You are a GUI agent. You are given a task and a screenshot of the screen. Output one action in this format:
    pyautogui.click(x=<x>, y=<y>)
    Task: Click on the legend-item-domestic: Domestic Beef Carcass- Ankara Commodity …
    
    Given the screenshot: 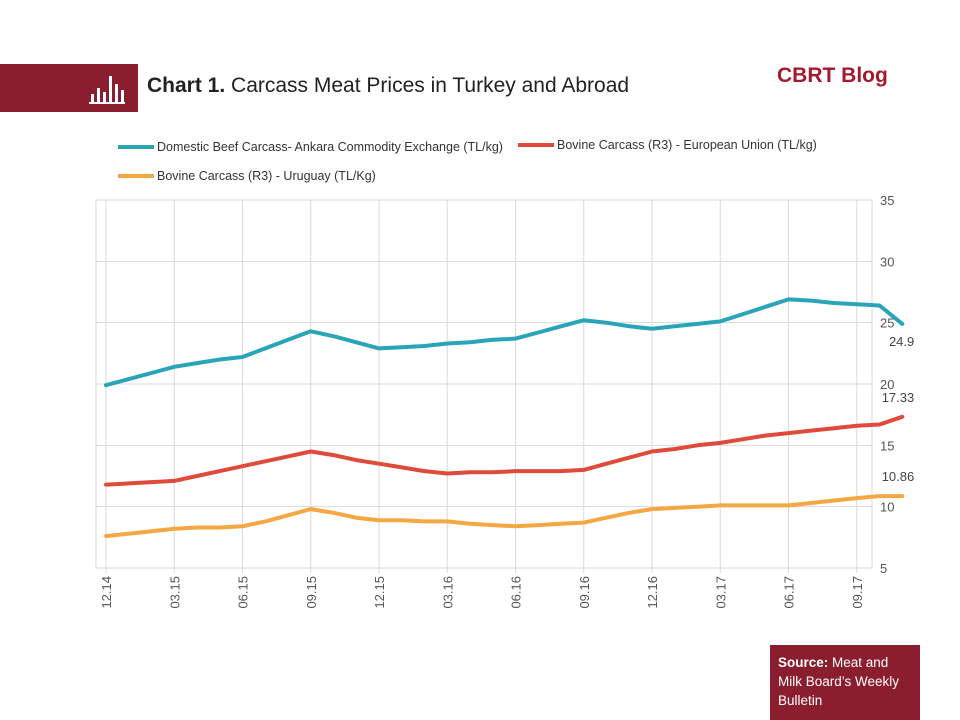 What is the action you would take?
    pyautogui.click(x=310, y=147)
    